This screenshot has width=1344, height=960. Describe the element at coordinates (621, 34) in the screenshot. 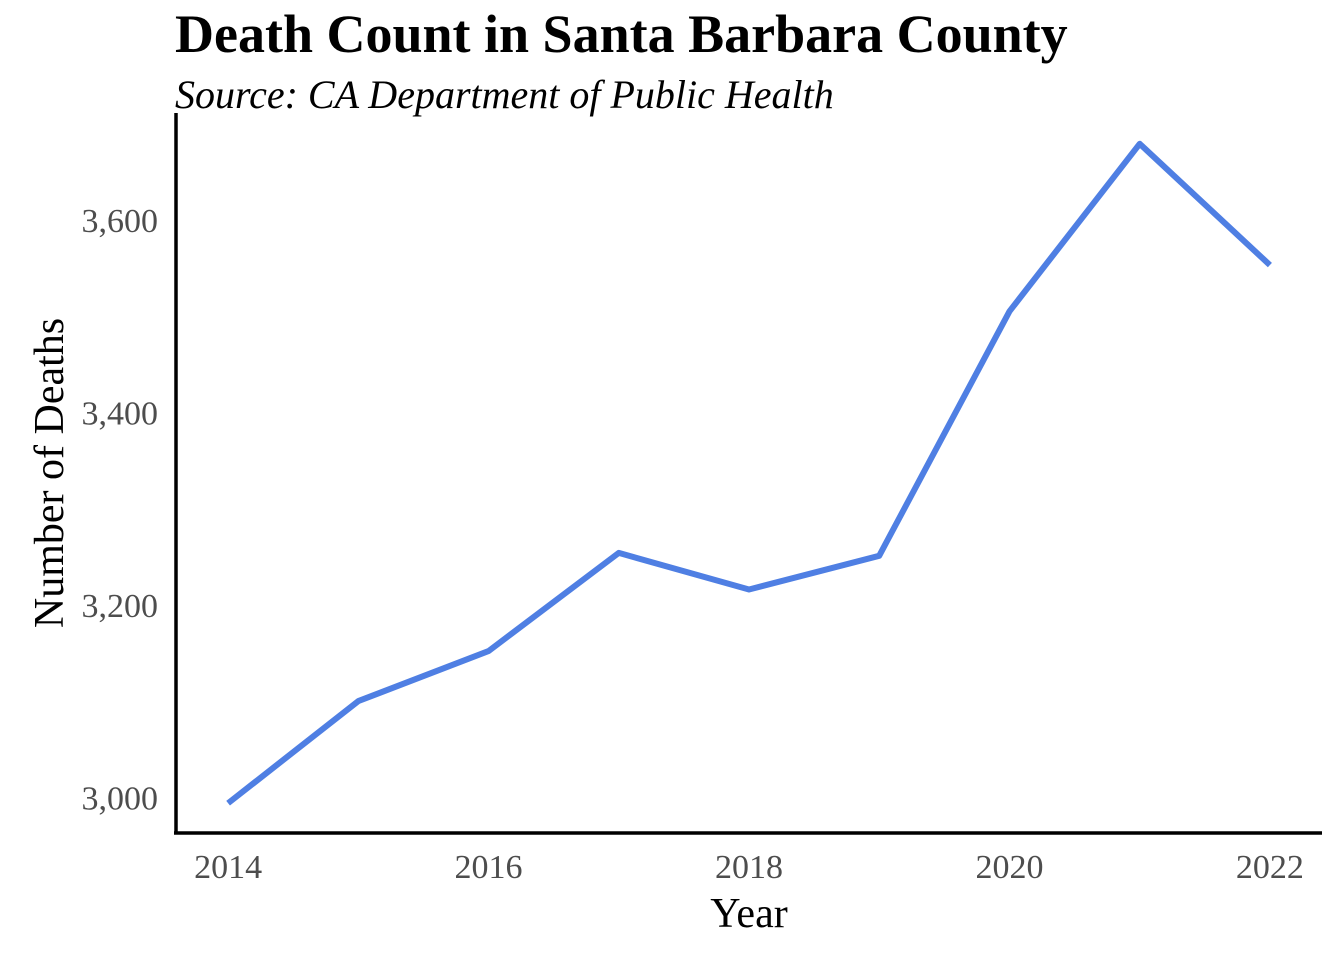

I see `chart-title: Death Count in Santa Barbara County` at that location.